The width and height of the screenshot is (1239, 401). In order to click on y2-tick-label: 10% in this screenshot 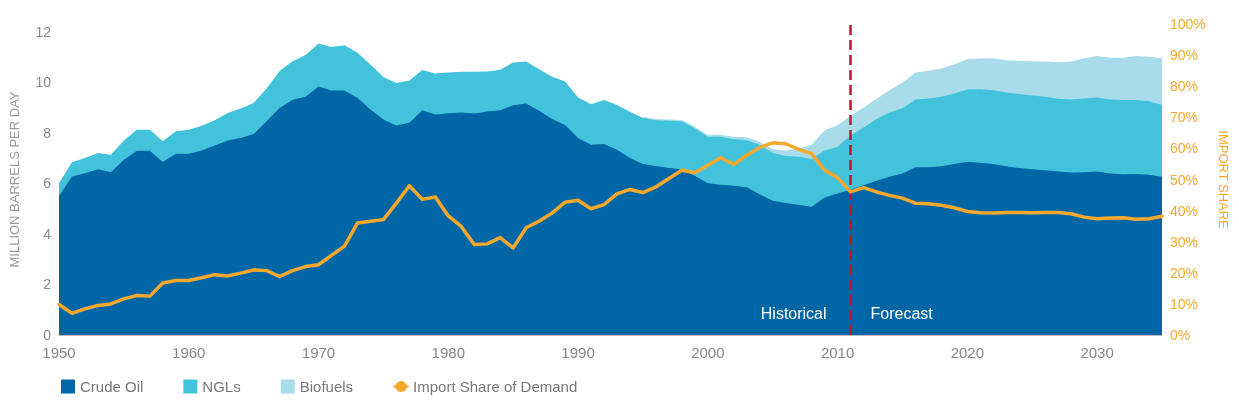, I will do `click(1184, 303)`.